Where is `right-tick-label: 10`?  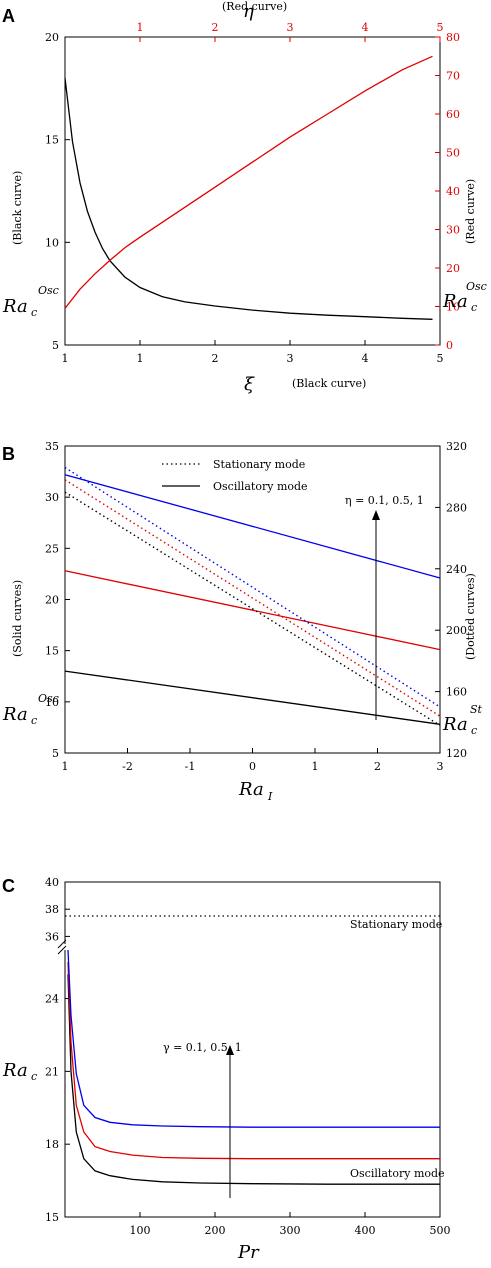
right-tick-label: 10 is located at coordinates (453, 307).